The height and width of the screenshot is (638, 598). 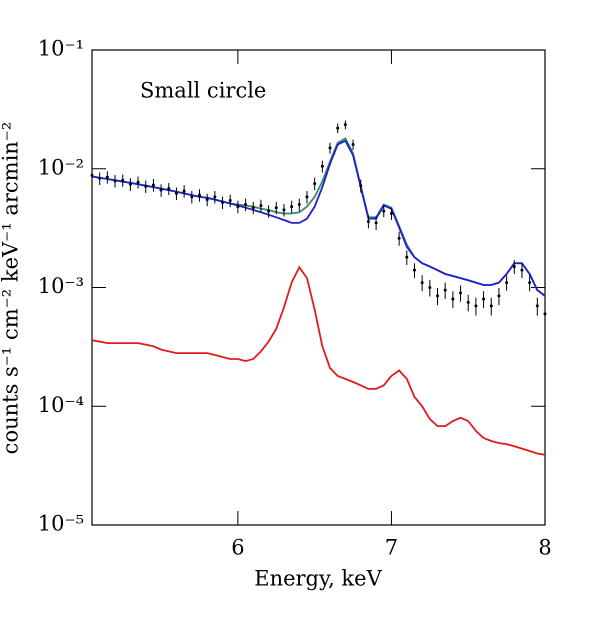 What do you see at coordinates (391, 548) in the screenshot?
I see `x-tick-label: 7` at bounding box center [391, 548].